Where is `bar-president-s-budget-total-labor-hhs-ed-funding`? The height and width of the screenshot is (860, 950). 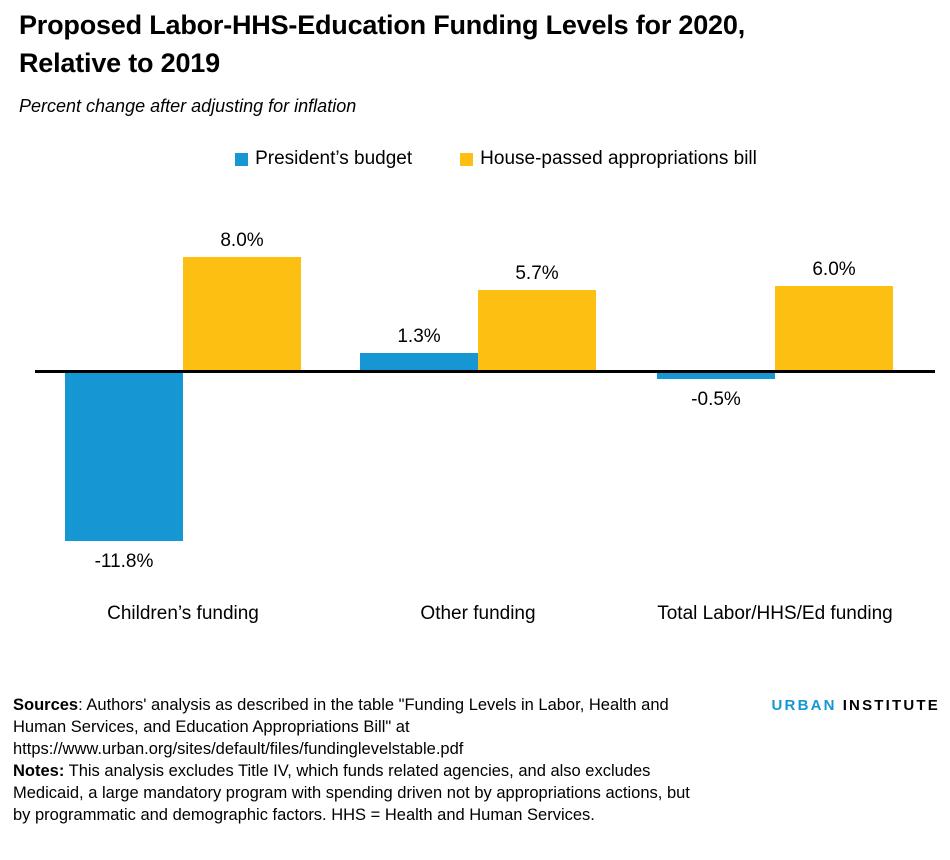 bar-president-s-budget-total-labor-hhs-ed-funding is located at coordinates (716, 375).